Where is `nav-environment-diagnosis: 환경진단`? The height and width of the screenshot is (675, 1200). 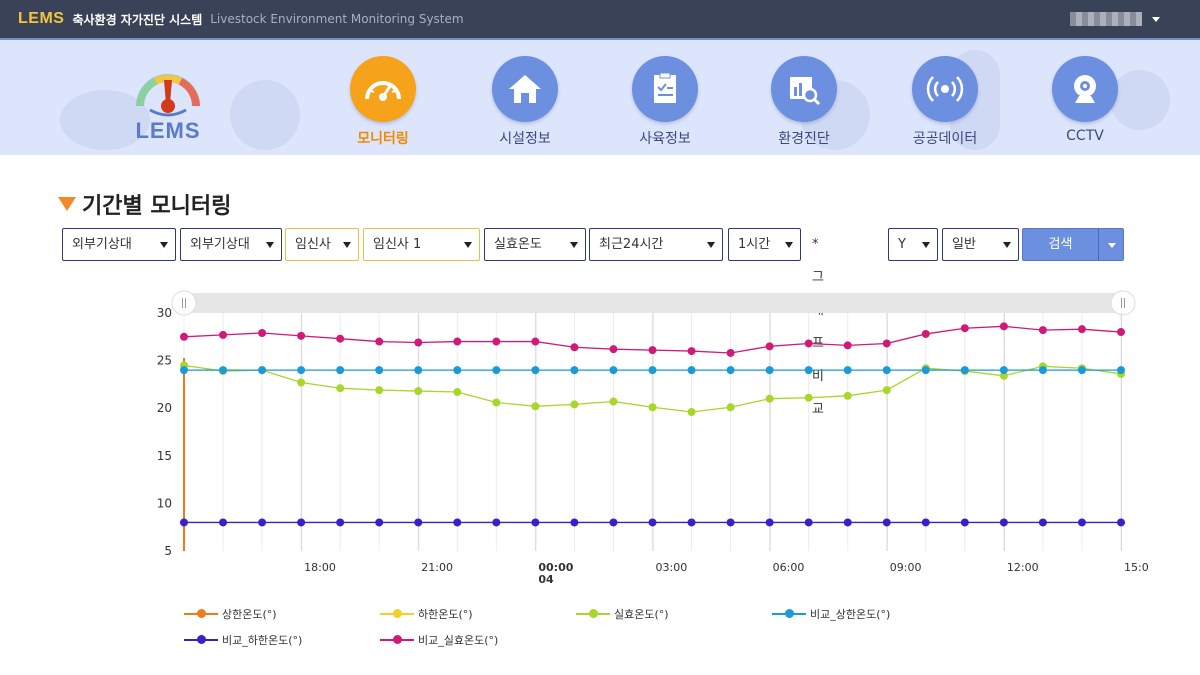 nav-environment-diagnosis: 환경진단 is located at coordinates (804, 102).